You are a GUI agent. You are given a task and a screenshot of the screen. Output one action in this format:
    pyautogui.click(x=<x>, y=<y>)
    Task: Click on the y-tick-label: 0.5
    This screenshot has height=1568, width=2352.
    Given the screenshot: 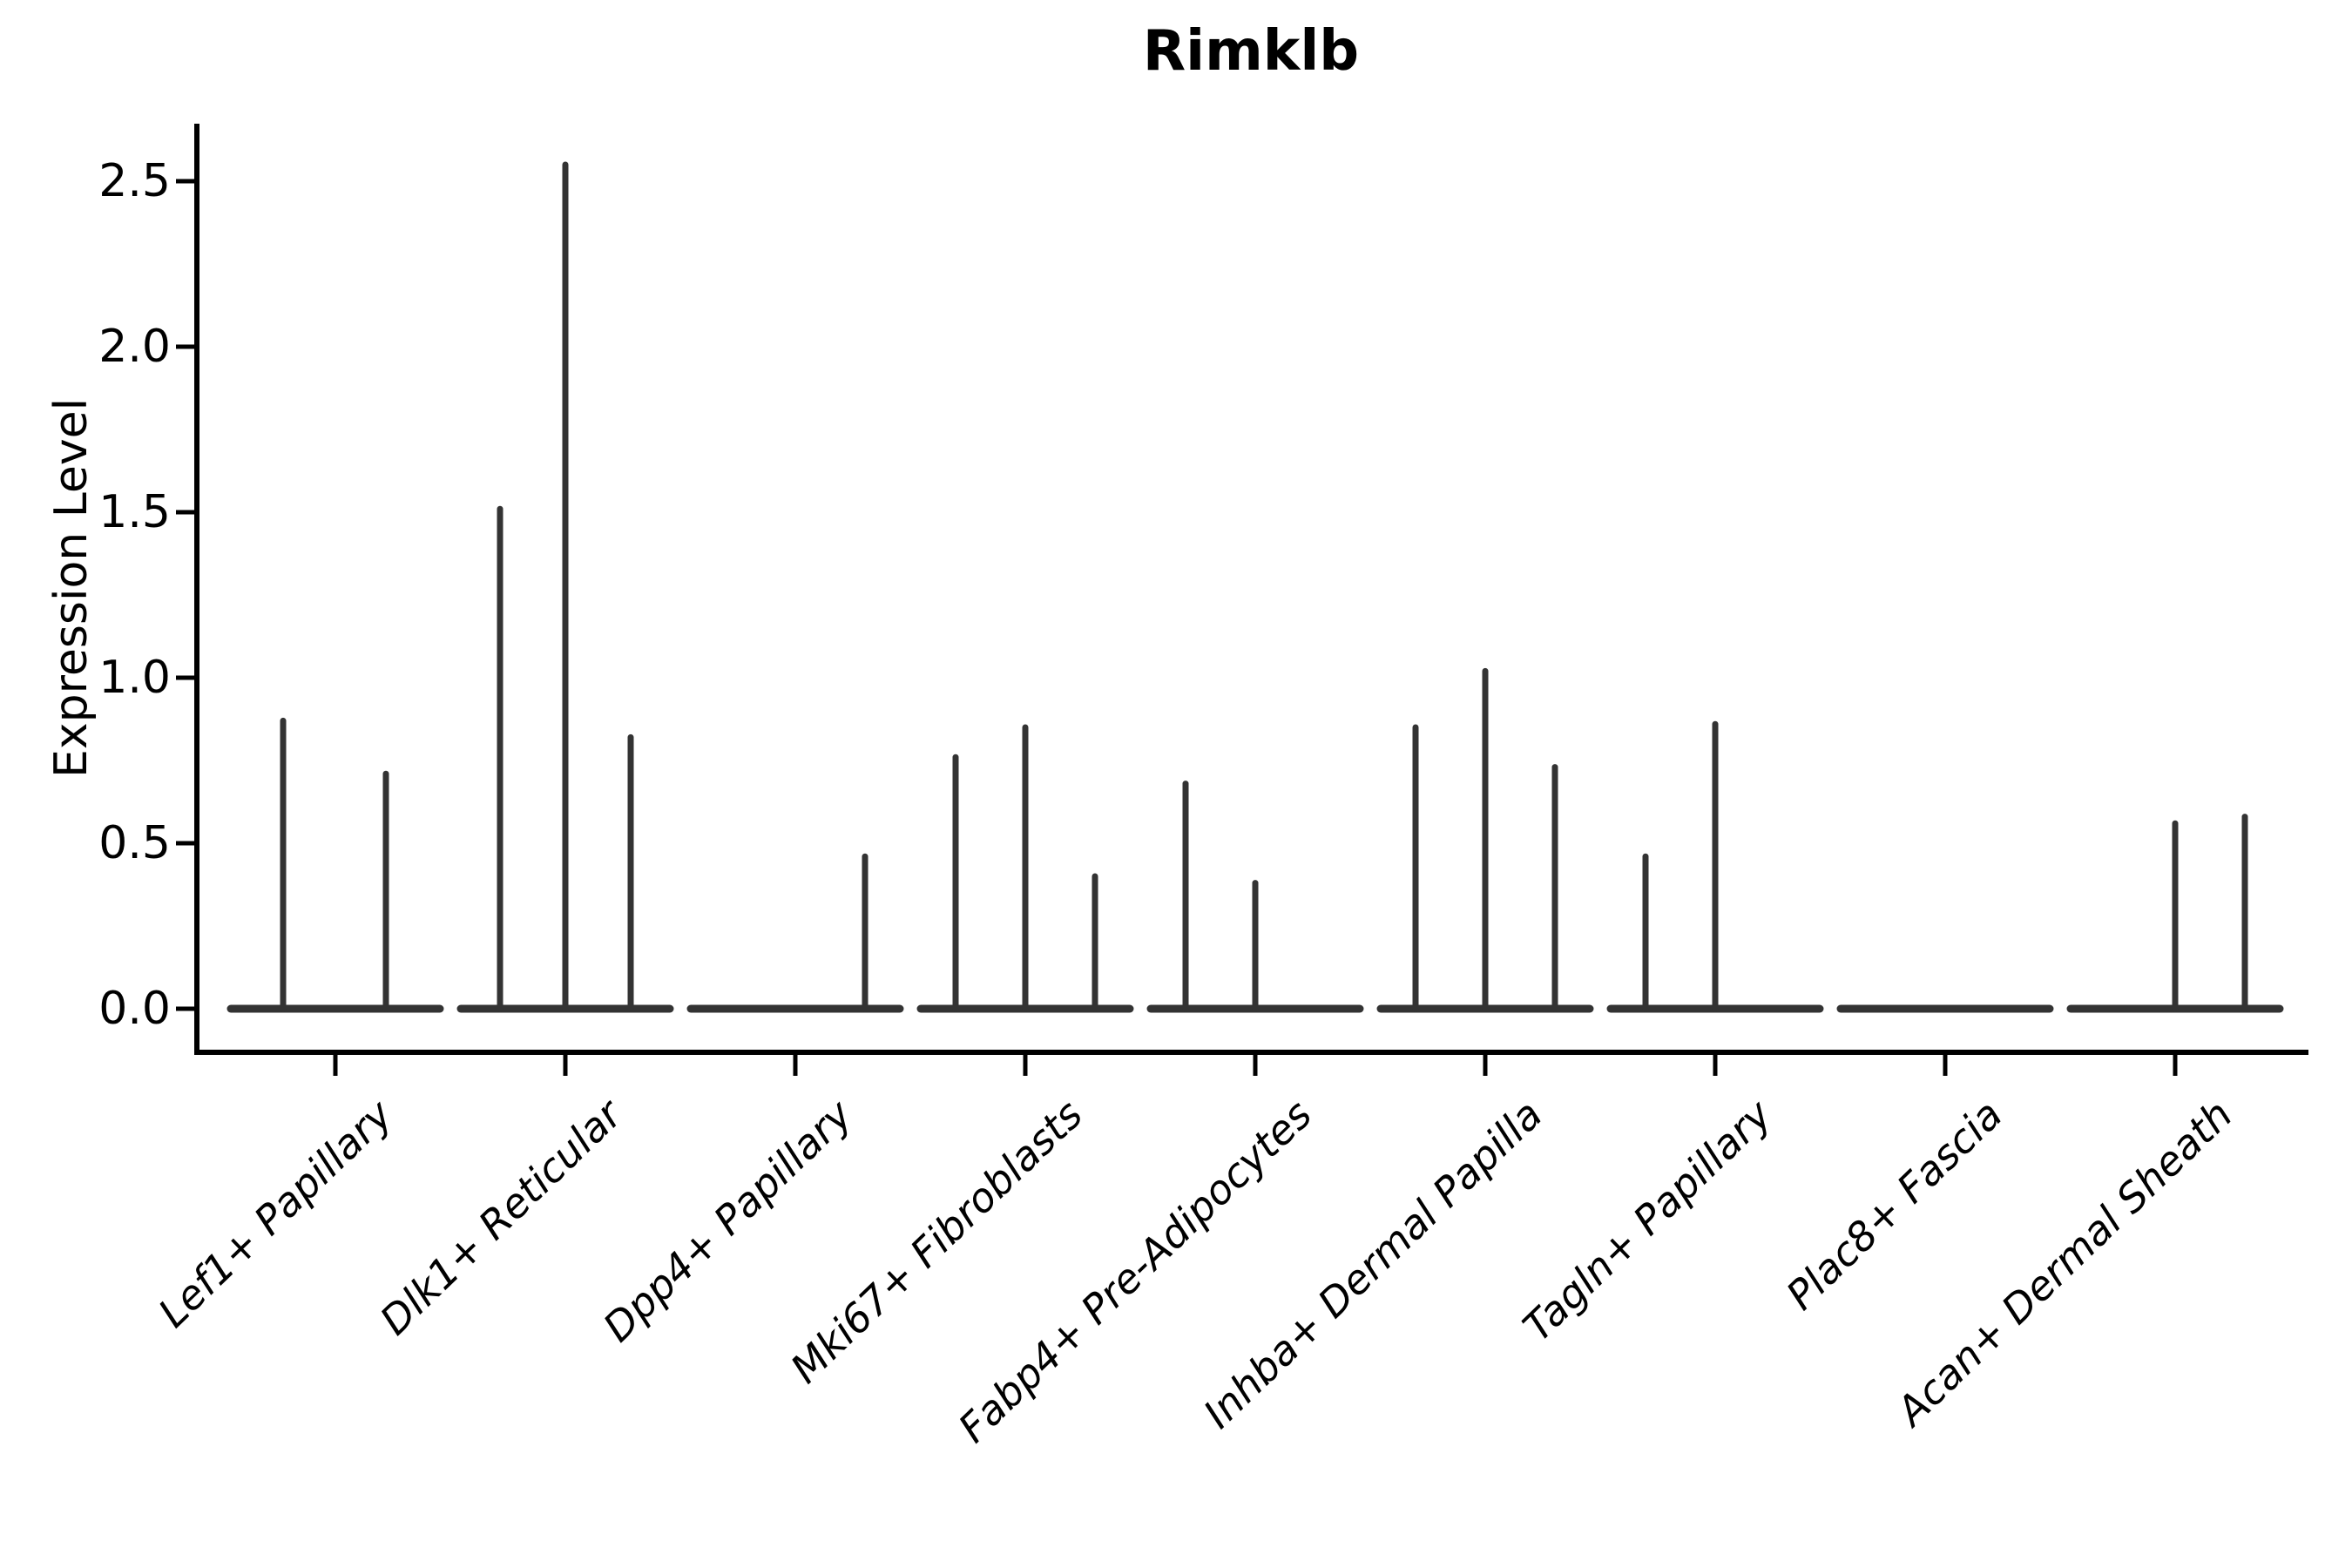 What is the action you would take?
    pyautogui.click(x=134, y=843)
    